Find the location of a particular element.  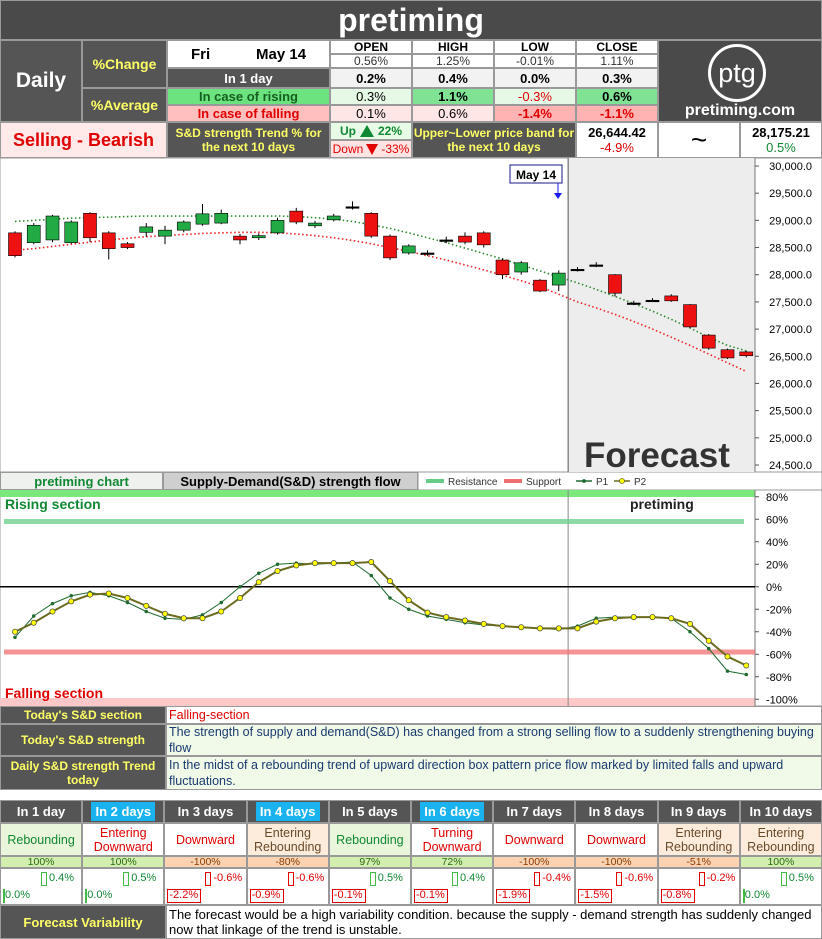

day-bars: -0.6% -2.2% is located at coordinates (205, 886).